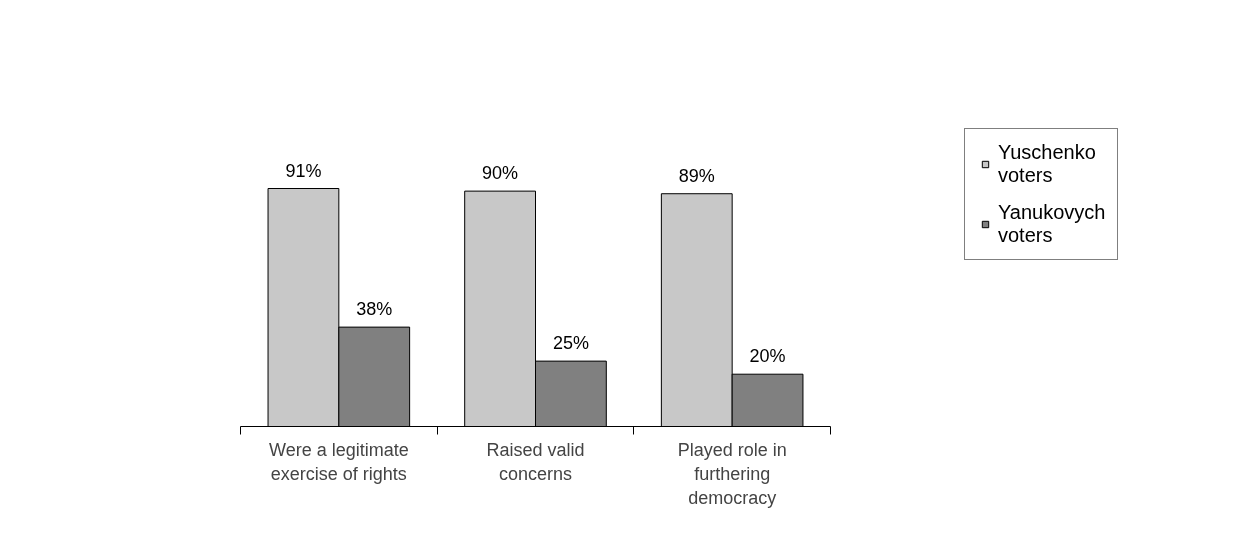  Describe the element at coordinates (374, 309) in the screenshot. I see `data-label: 38%` at that location.